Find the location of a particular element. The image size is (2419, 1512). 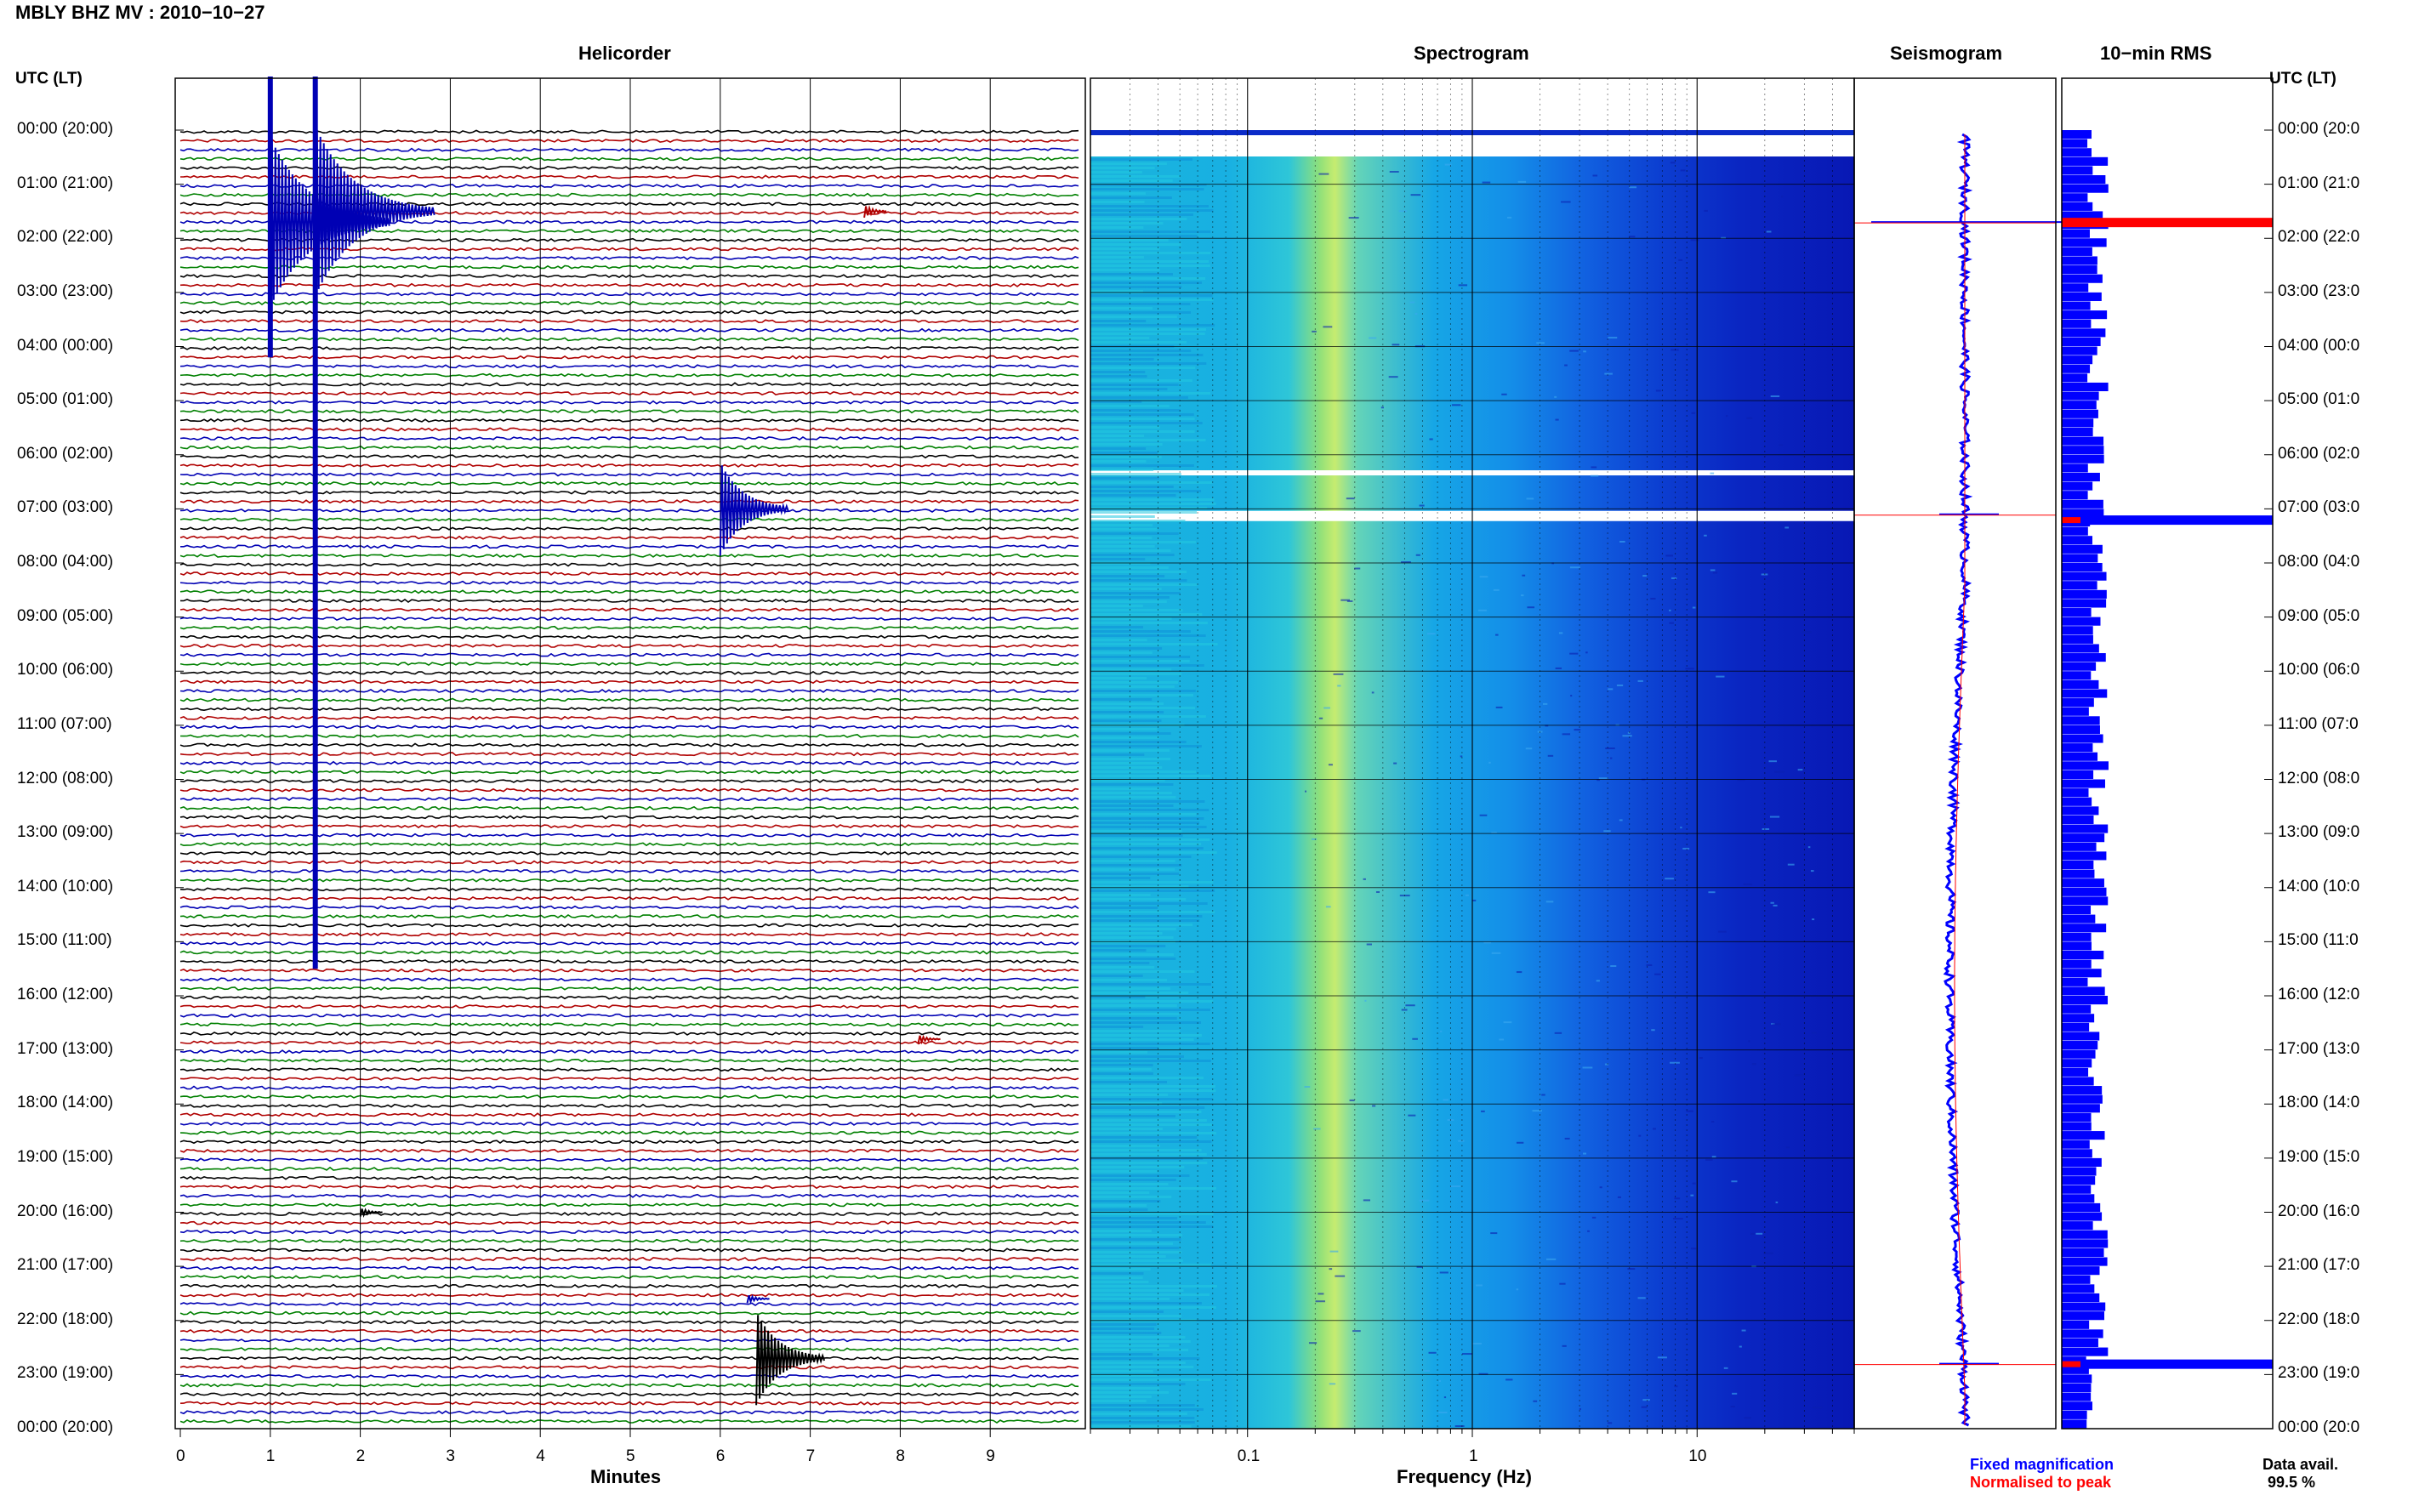

seismogram-title: Seismogram is located at coordinates (1946, 53).